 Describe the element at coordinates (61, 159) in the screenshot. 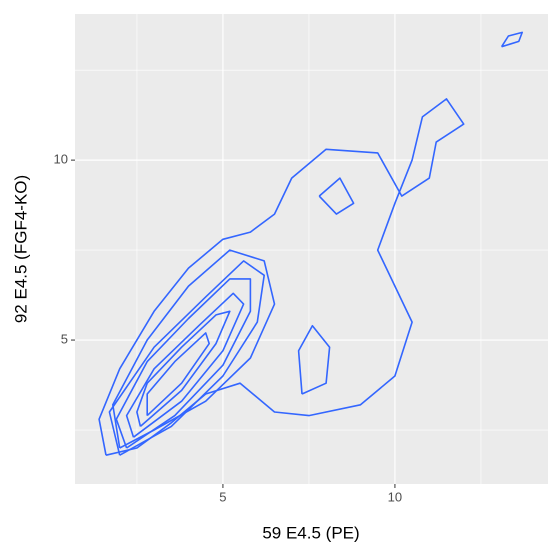

I see `y-tick-label: 10` at that location.